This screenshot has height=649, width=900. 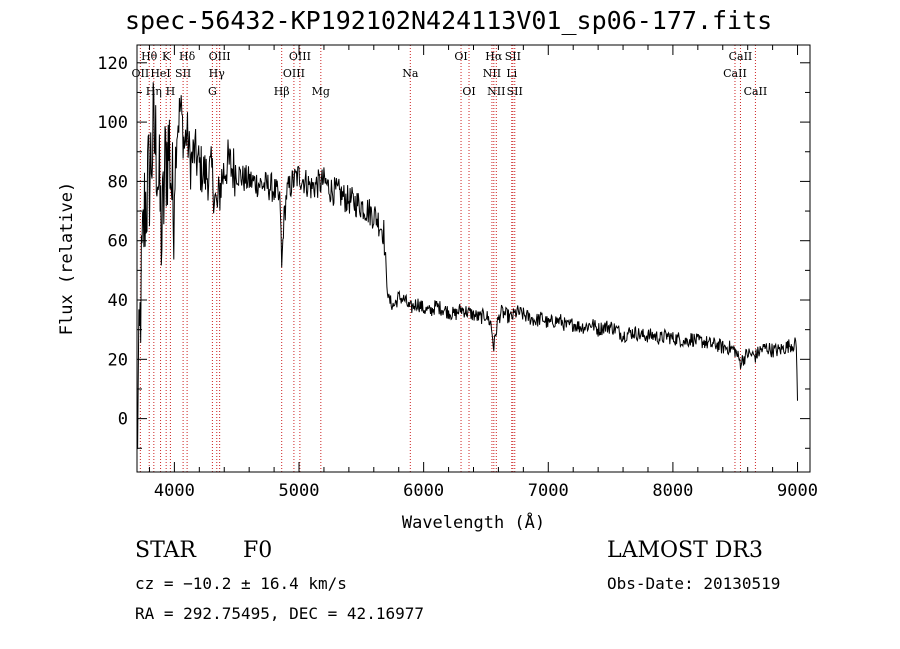 What do you see at coordinates (118, 360) in the screenshot?
I see `y-tick-label-1: 20` at bounding box center [118, 360].